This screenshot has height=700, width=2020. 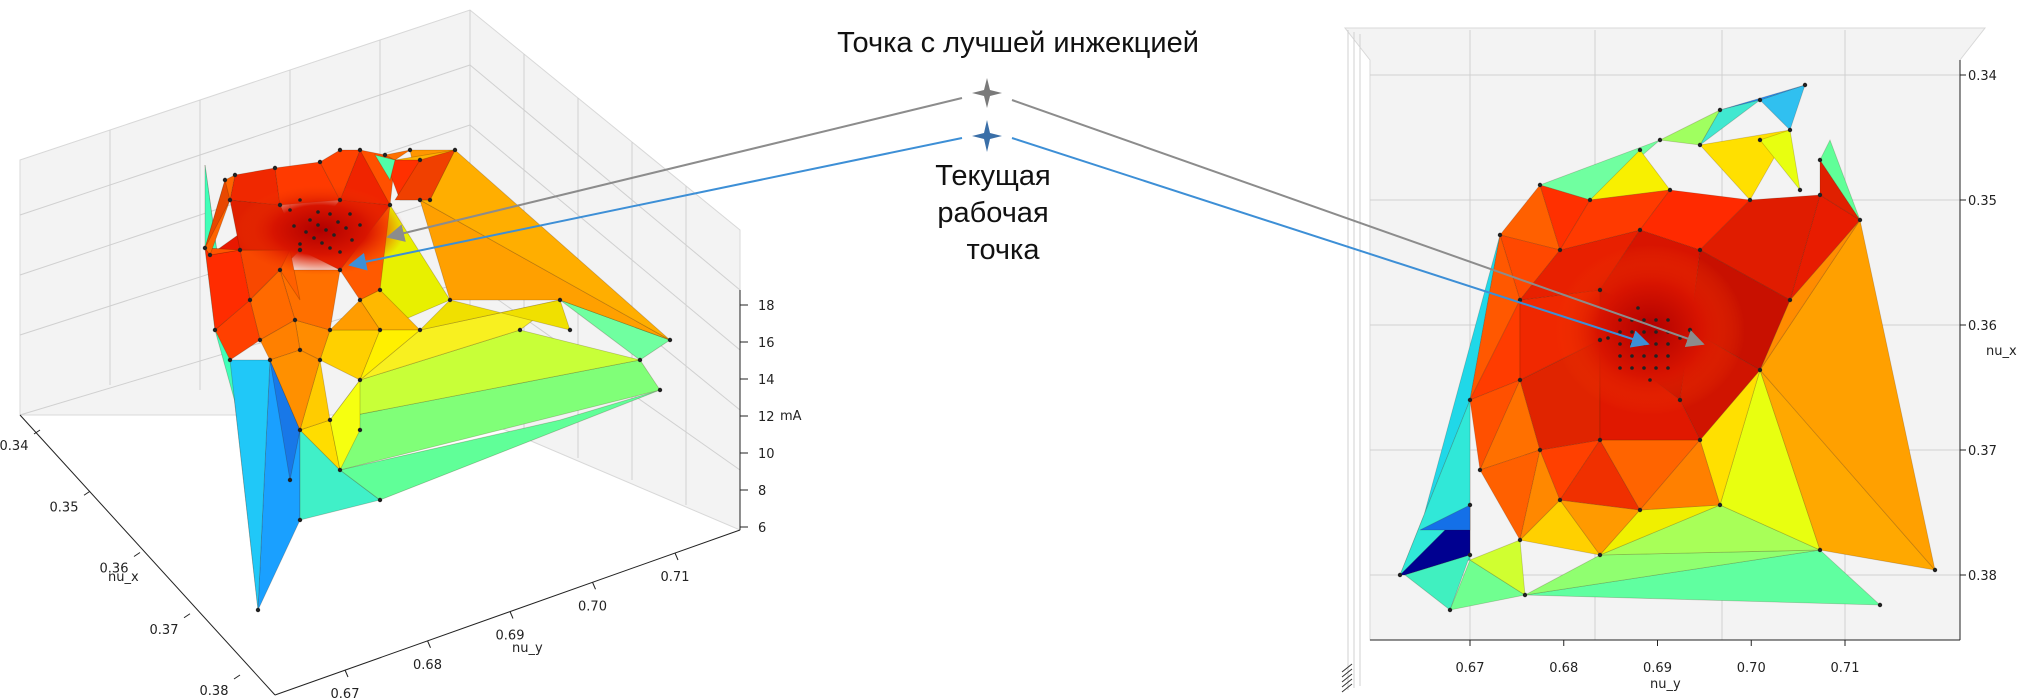 I want to click on left-nuy-axis-line, so click(x=507, y=612).